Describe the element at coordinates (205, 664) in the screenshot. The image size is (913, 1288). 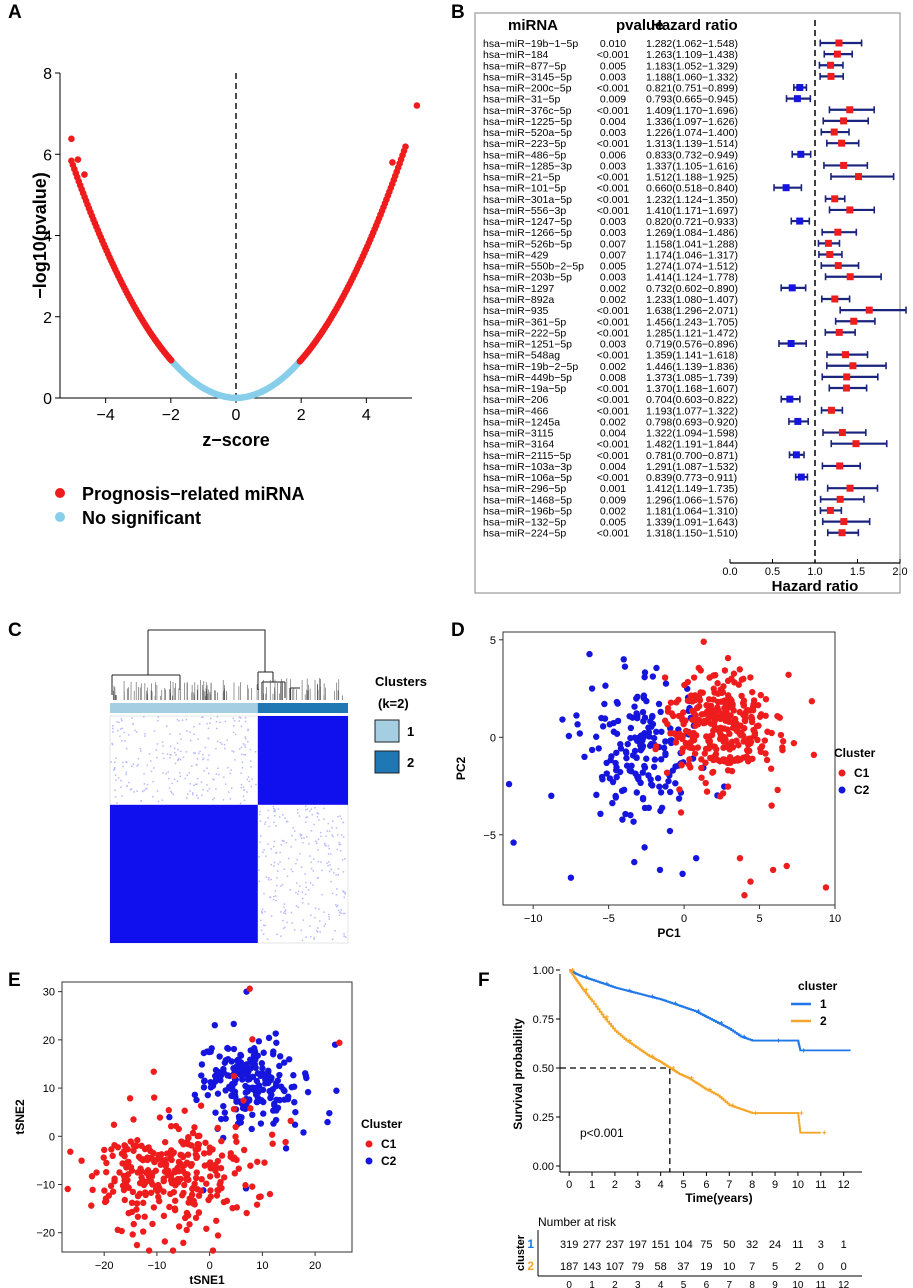
I see `dendrogram` at that location.